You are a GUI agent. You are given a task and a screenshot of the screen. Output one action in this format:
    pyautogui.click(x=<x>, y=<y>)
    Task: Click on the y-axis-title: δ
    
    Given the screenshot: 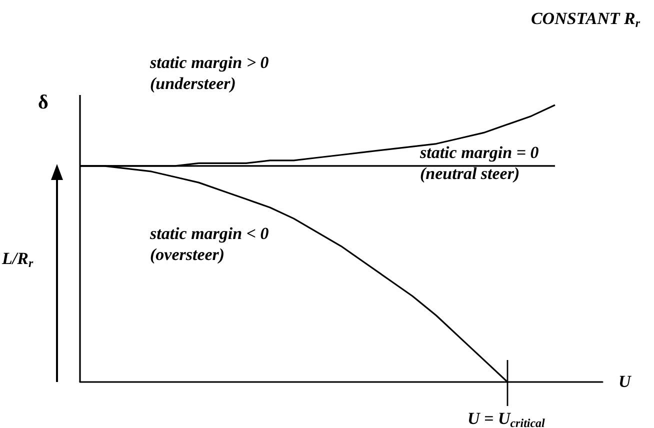 What is the action you would take?
    pyautogui.click(x=43, y=103)
    